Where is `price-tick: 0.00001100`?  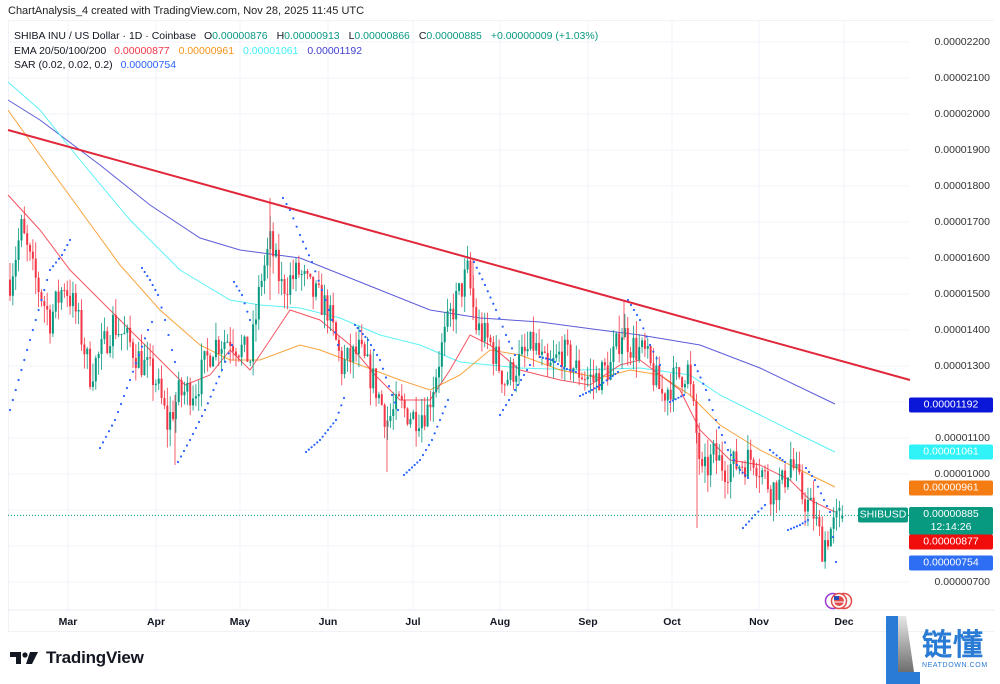
price-tick: 0.00001100 is located at coordinates (962, 438).